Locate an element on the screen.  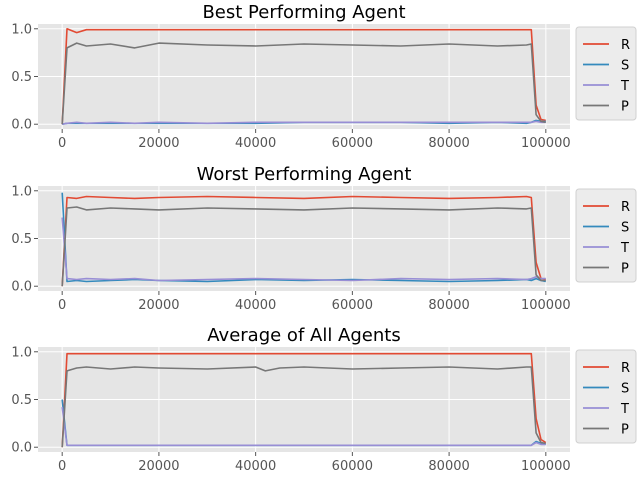
series-line-R is located at coordinates (303, 241).